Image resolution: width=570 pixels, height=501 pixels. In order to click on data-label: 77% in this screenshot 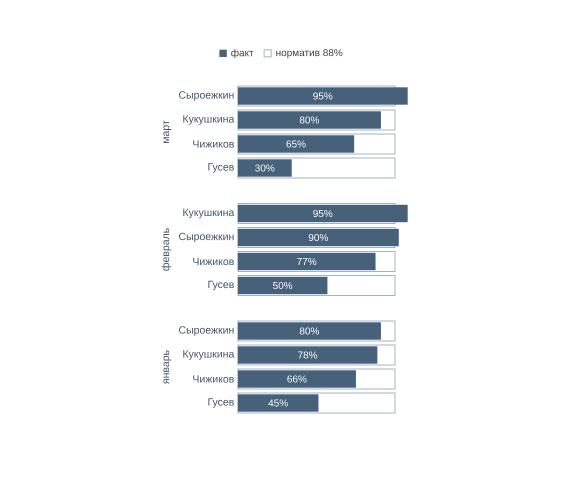, I will do `click(306, 262)`.